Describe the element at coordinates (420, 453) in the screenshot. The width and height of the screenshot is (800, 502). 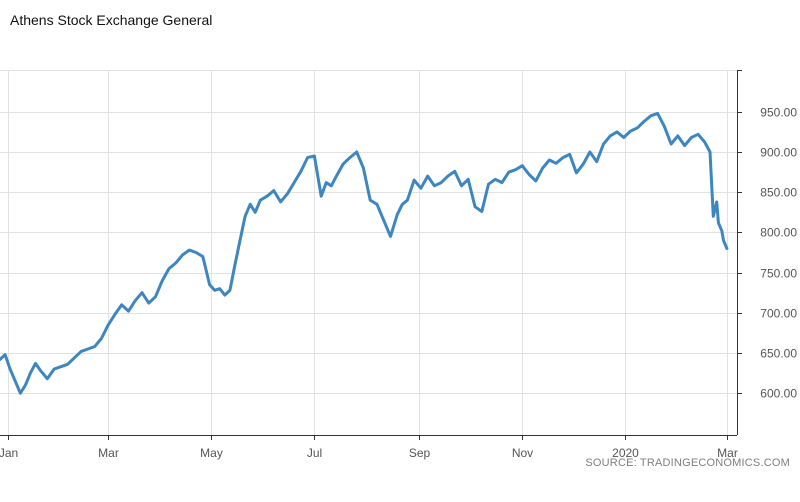
I see `x-tick-label: Sep` at that location.